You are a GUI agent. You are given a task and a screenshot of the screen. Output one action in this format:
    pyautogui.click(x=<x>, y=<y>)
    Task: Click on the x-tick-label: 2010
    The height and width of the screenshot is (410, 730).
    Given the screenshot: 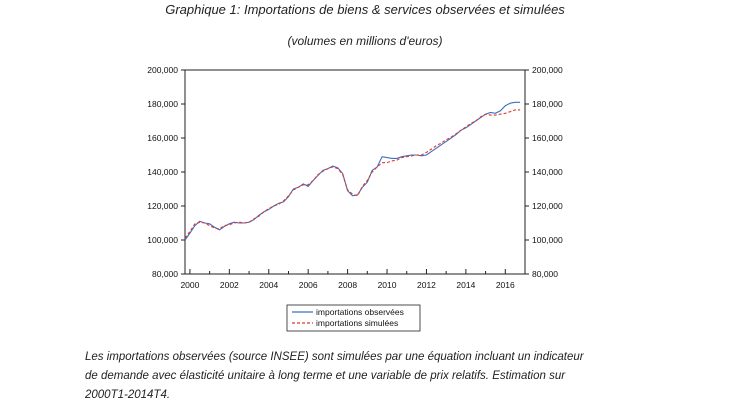 What is the action you would take?
    pyautogui.click(x=387, y=285)
    